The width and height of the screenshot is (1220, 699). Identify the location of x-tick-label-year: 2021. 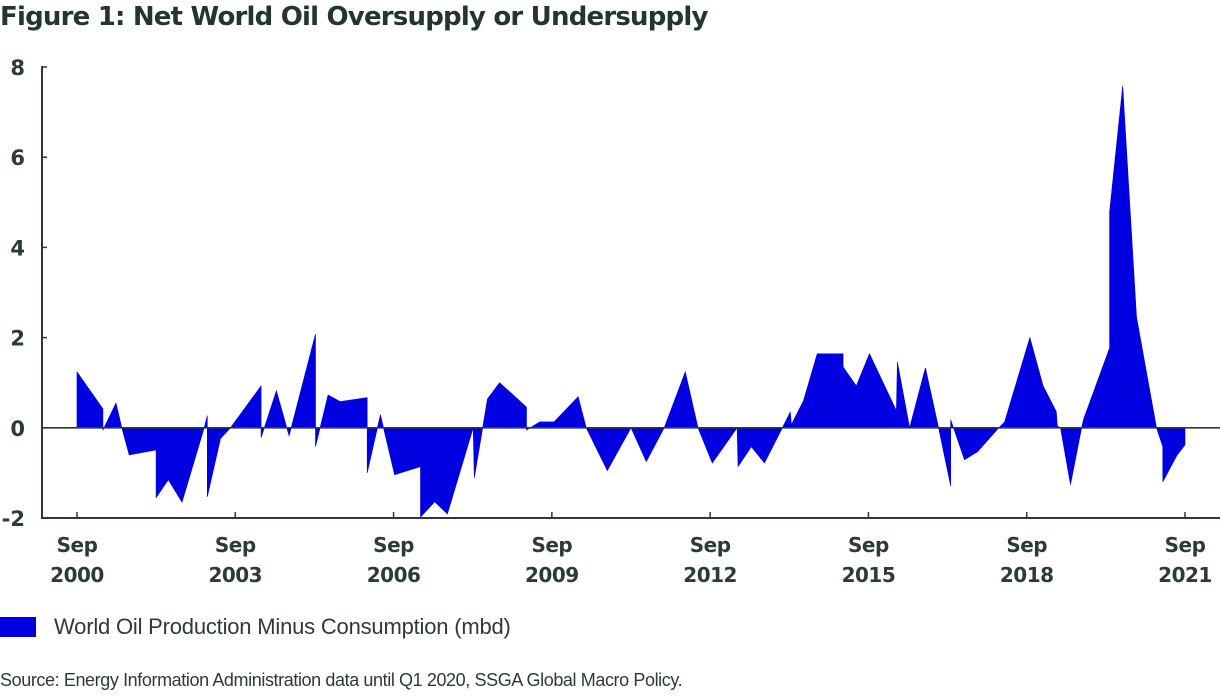
(1185, 575).